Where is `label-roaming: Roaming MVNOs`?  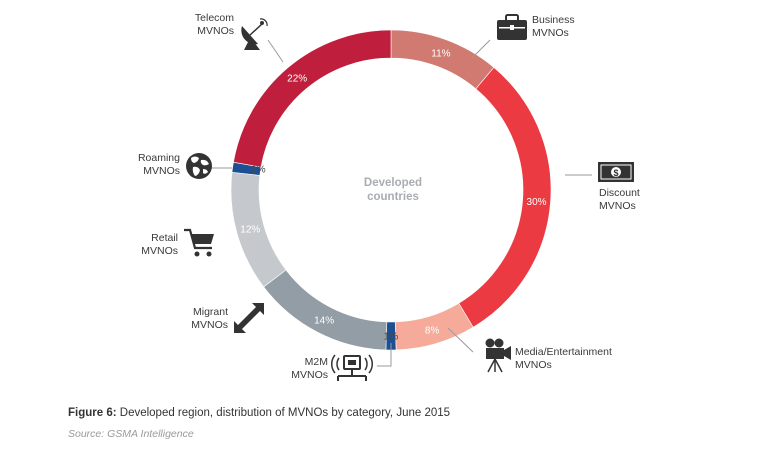
label-roaming: Roaming MVNOs is located at coordinates (146, 165).